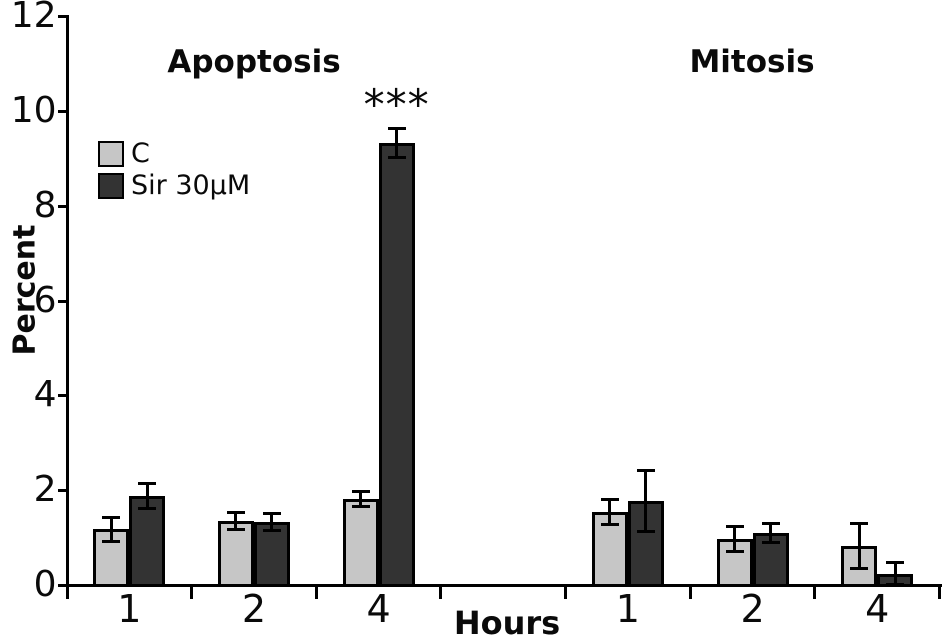 The height and width of the screenshot is (638, 942). Describe the element at coordinates (235, 553) in the screenshot. I see `bar-c-apoptosis-2h` at that location.